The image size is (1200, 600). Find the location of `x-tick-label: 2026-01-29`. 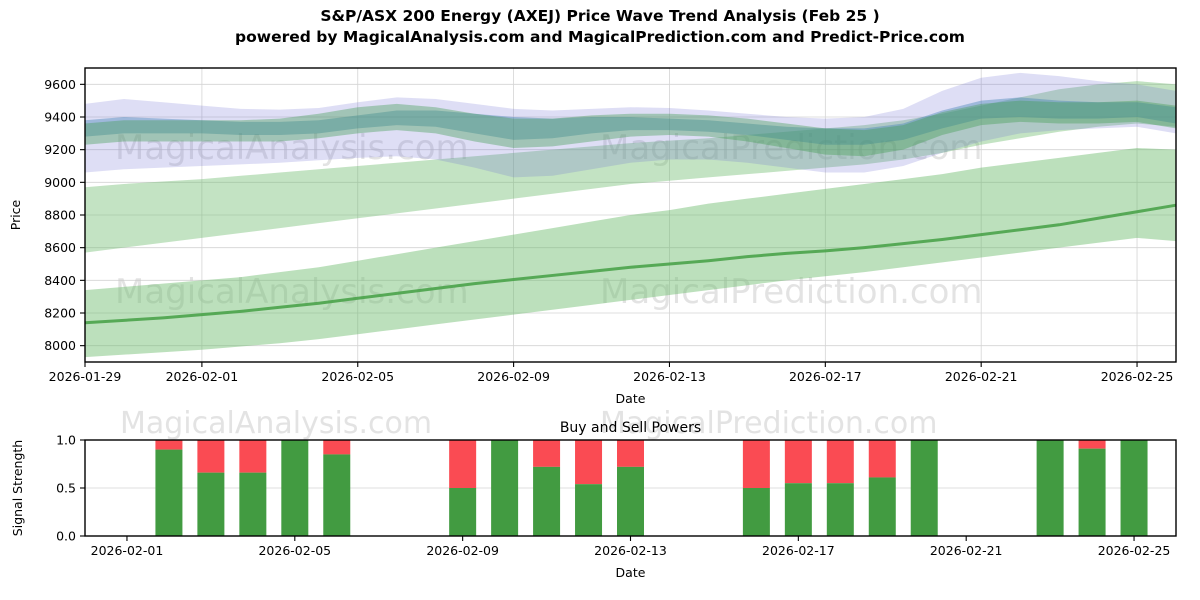

x-tick-label: 2026-01-29 is located at coordinates (85, 376).